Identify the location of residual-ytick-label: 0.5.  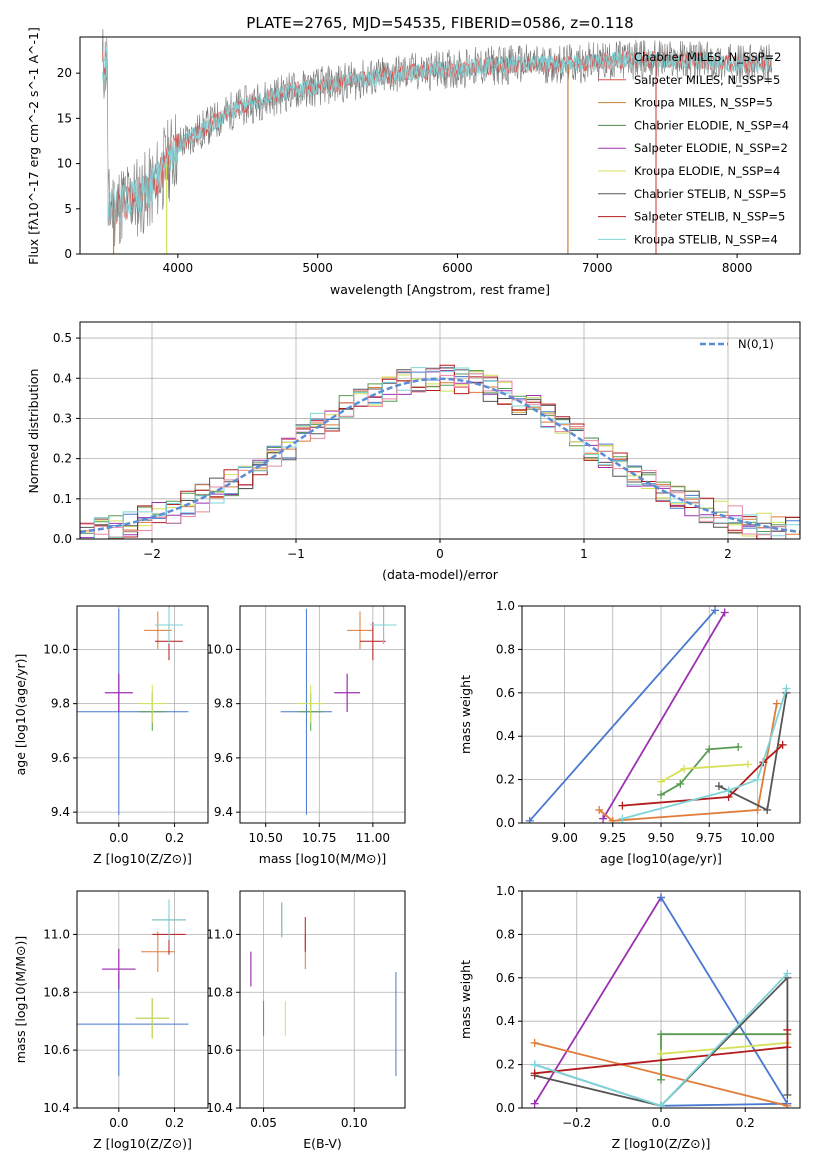
(62, 338).